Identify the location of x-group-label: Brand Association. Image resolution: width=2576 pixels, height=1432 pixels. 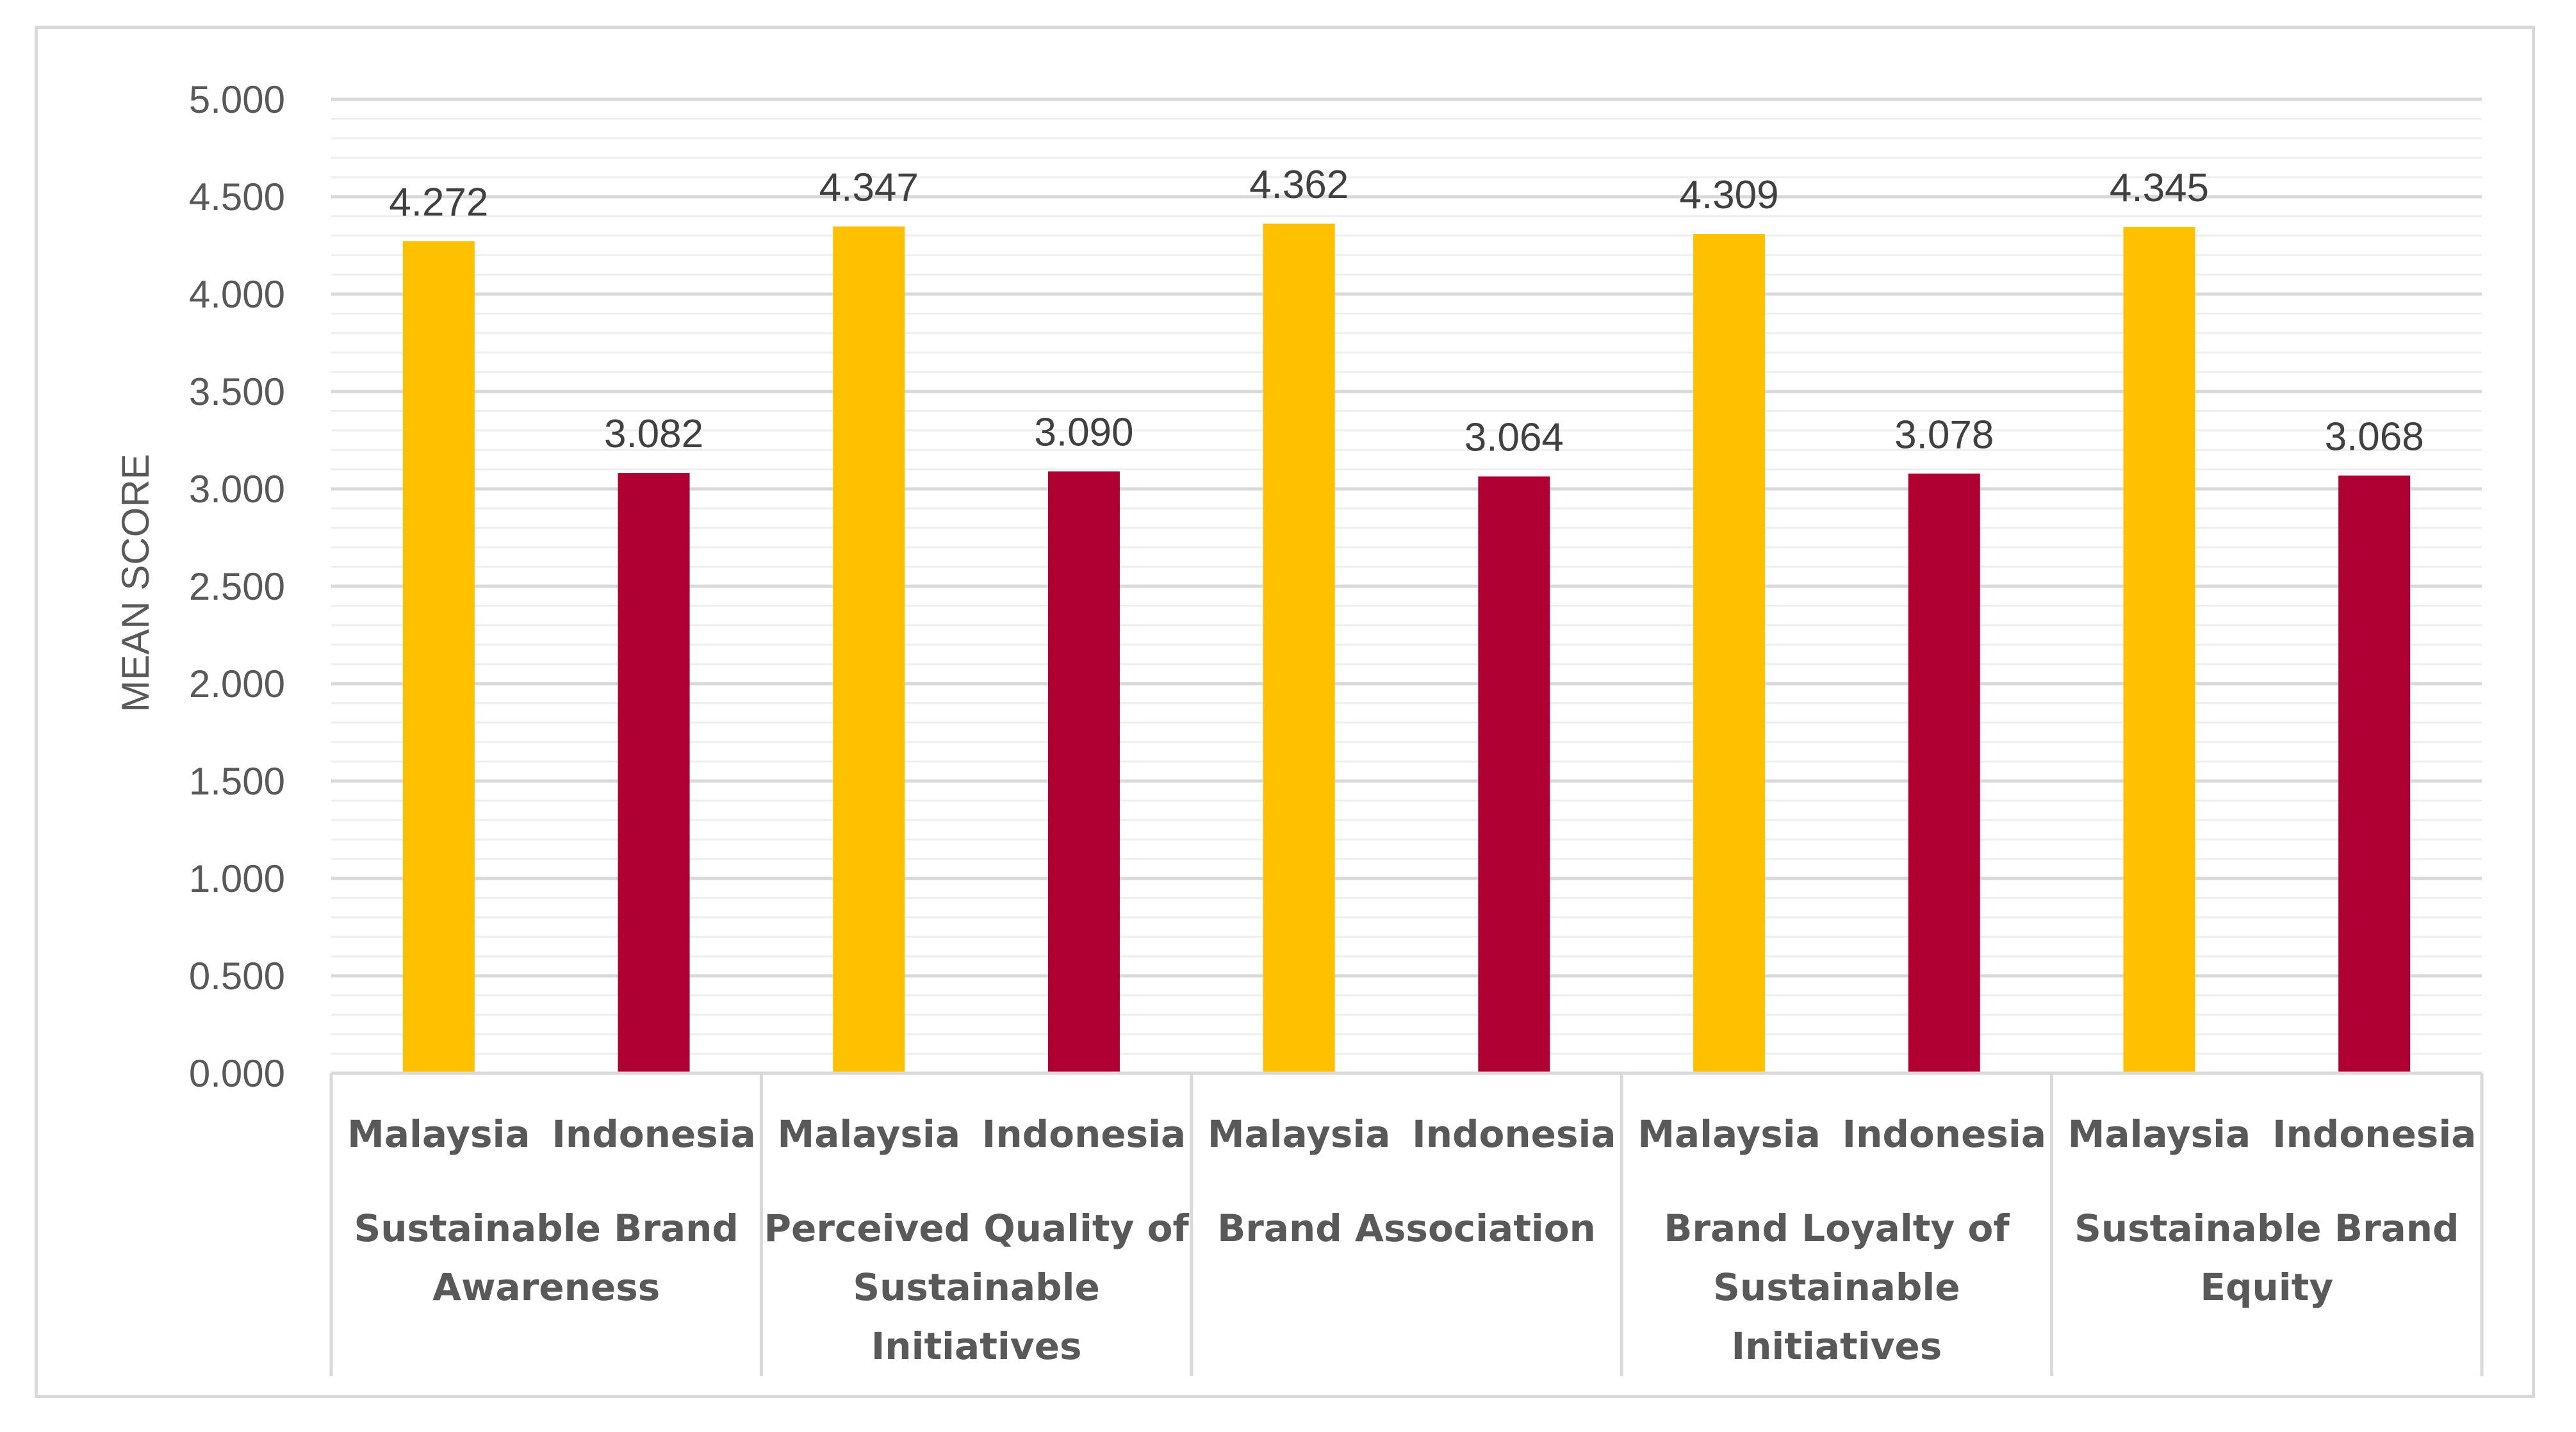
(1406, 1228).